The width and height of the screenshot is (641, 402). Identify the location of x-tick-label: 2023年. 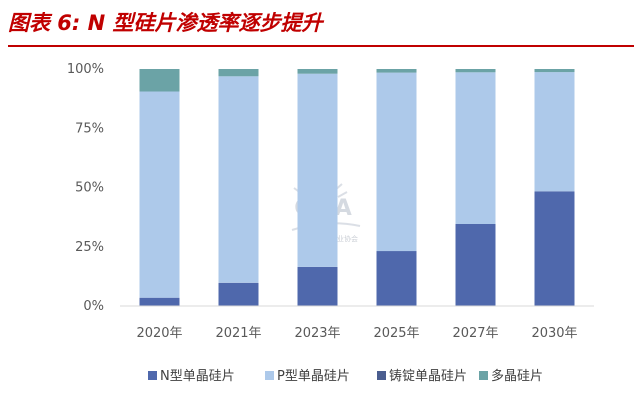
(317, 333).